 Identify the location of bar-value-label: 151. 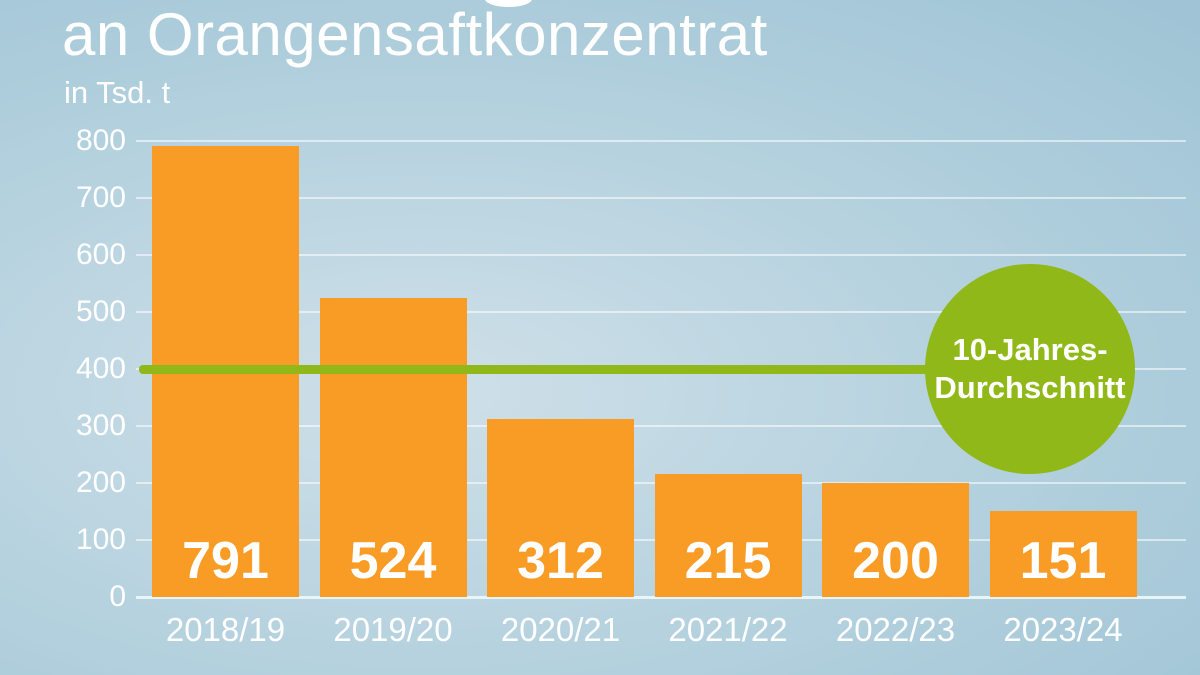
(1063, 561).